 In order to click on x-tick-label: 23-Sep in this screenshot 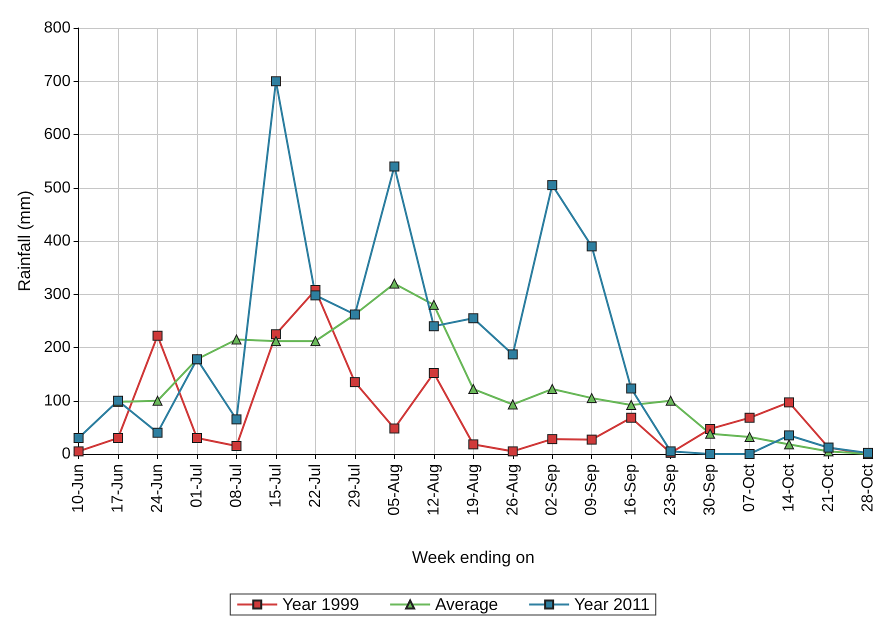, I will do `click(671, 490)`.